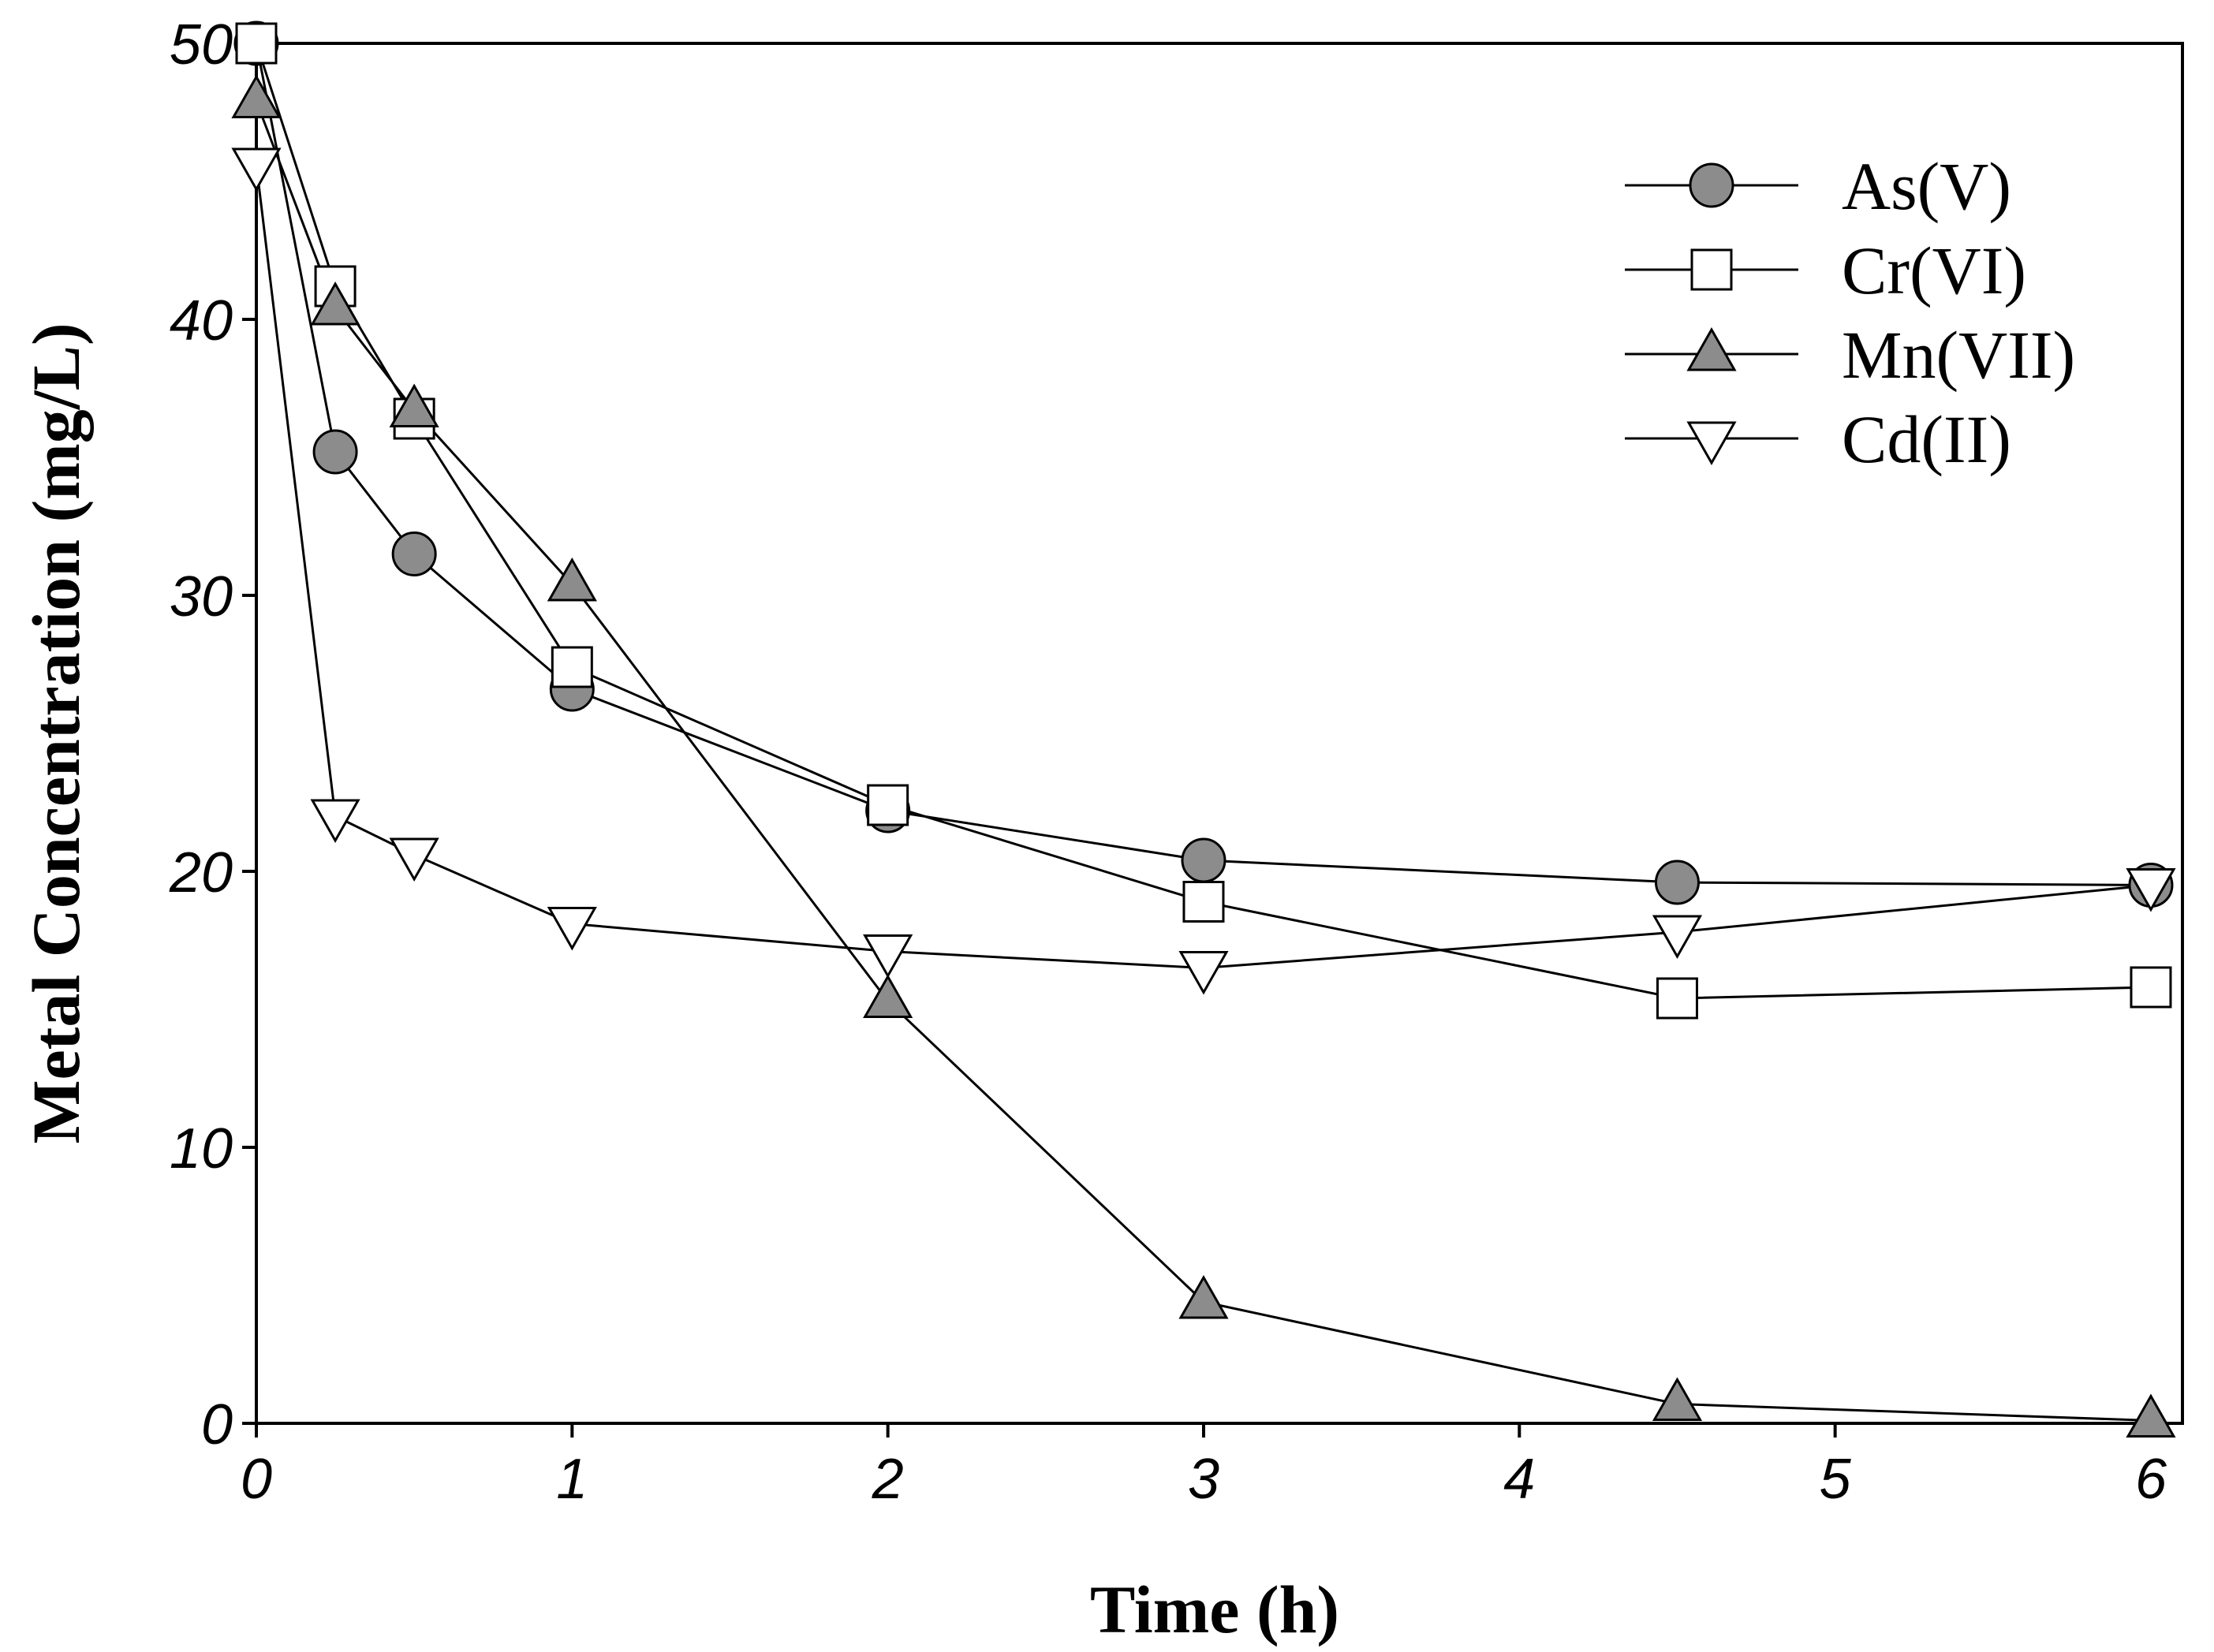 The height and width of the screenshot is (1652, 2214). Describe the element at coordinates (572, 1480) in the screenshot. I see `x-tick-label: 1` at that location.